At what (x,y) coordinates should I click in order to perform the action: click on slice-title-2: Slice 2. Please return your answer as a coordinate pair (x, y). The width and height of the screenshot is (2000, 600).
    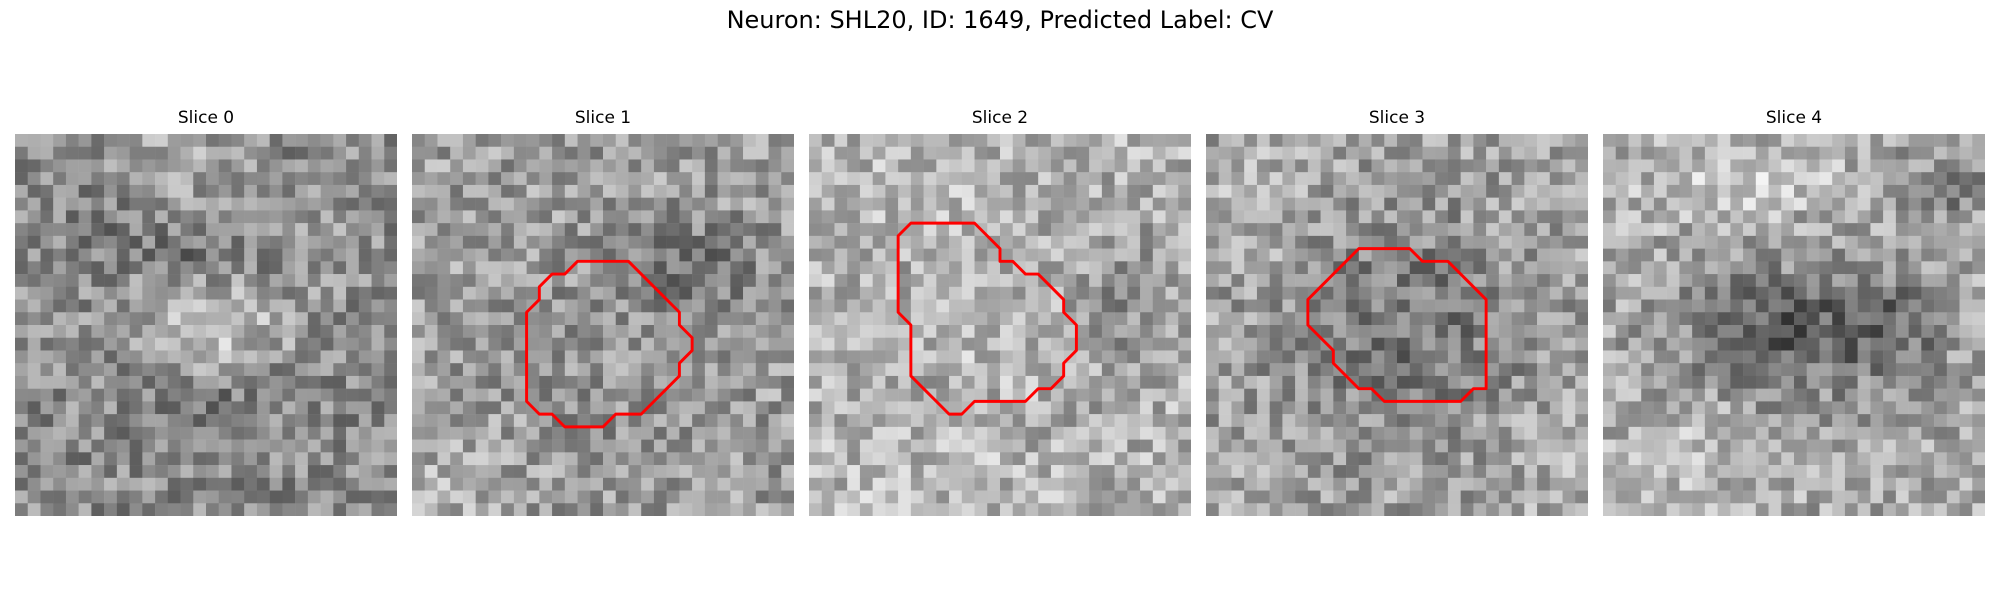
    Looking at the image, I should click on (1000, 118).